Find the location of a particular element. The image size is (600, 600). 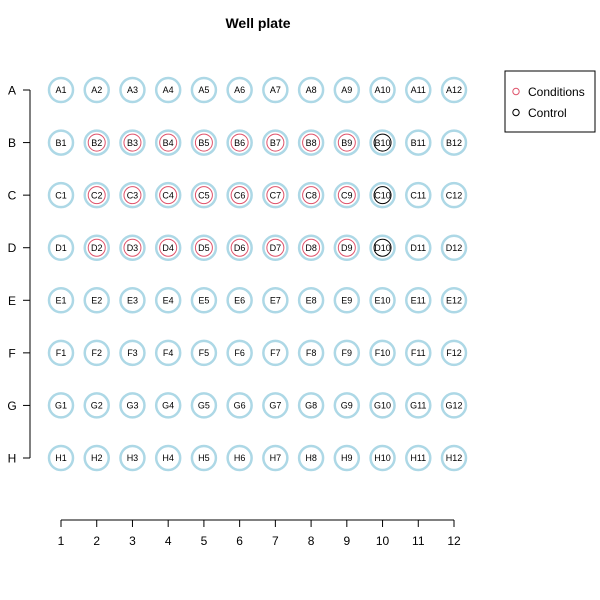

y-tick-label: H is located at coordinates (12, 459).